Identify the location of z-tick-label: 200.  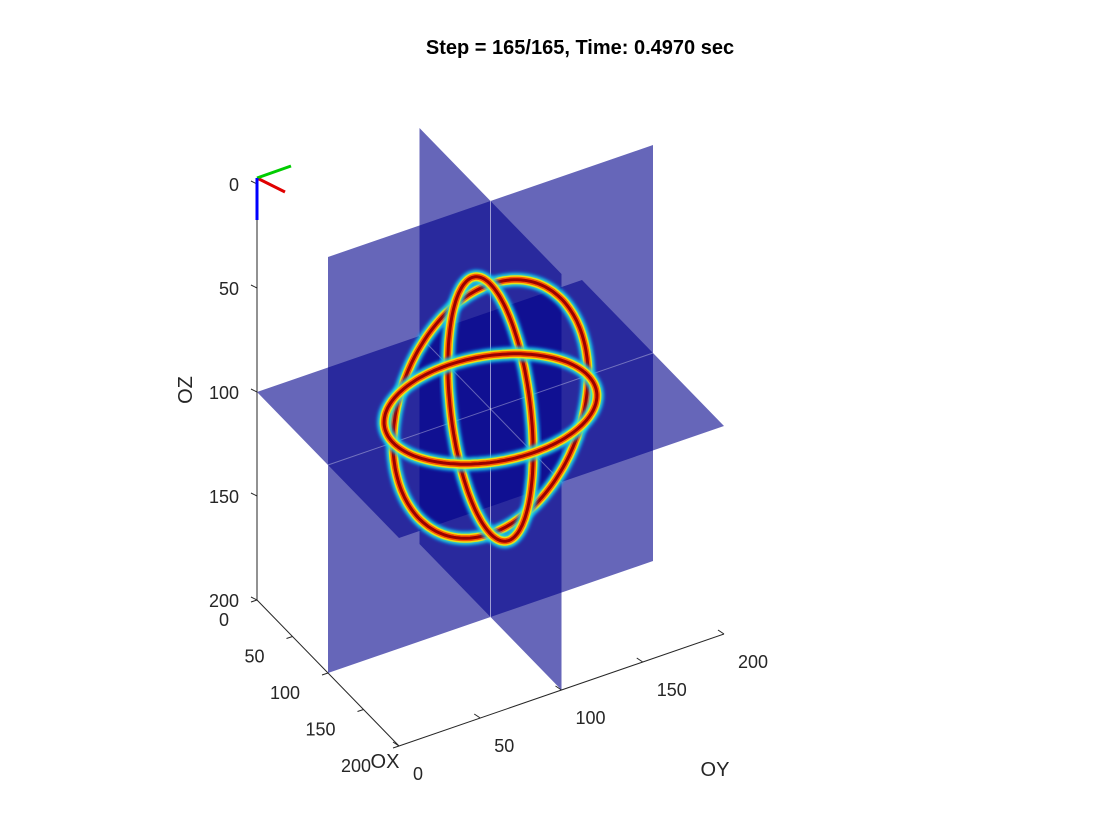
(224, 601).